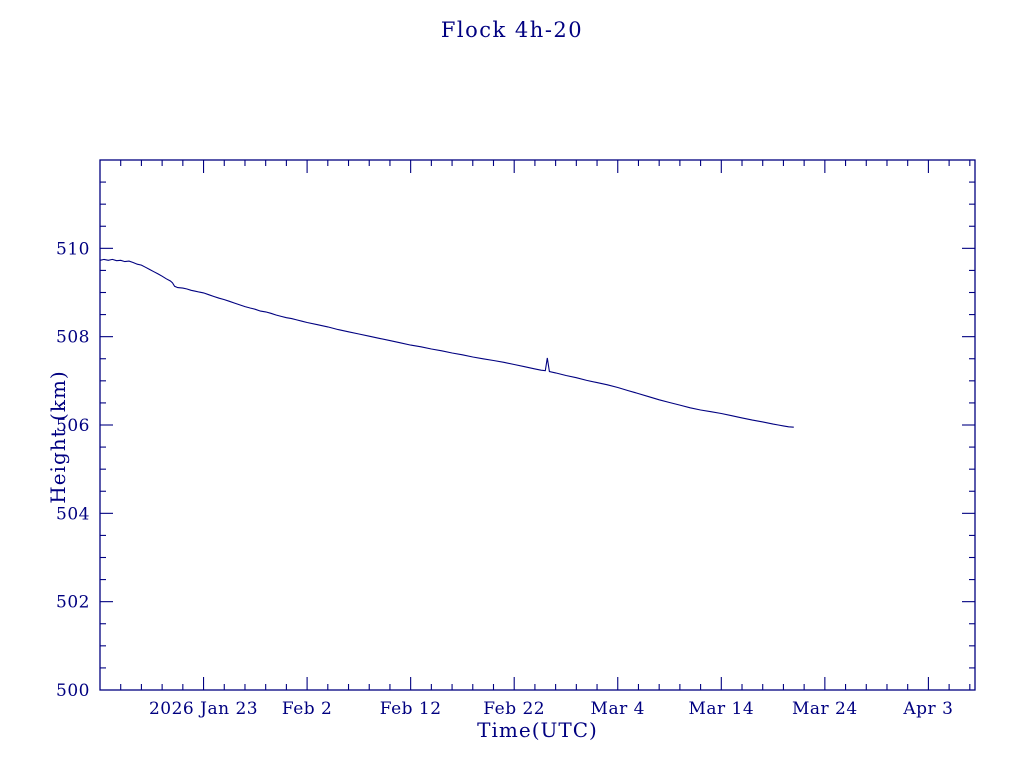  What do you see at coordinates (512, 30) in the screenshot?
I see `chart-title: Flock 4h-20` at bounding box center [512, 30].